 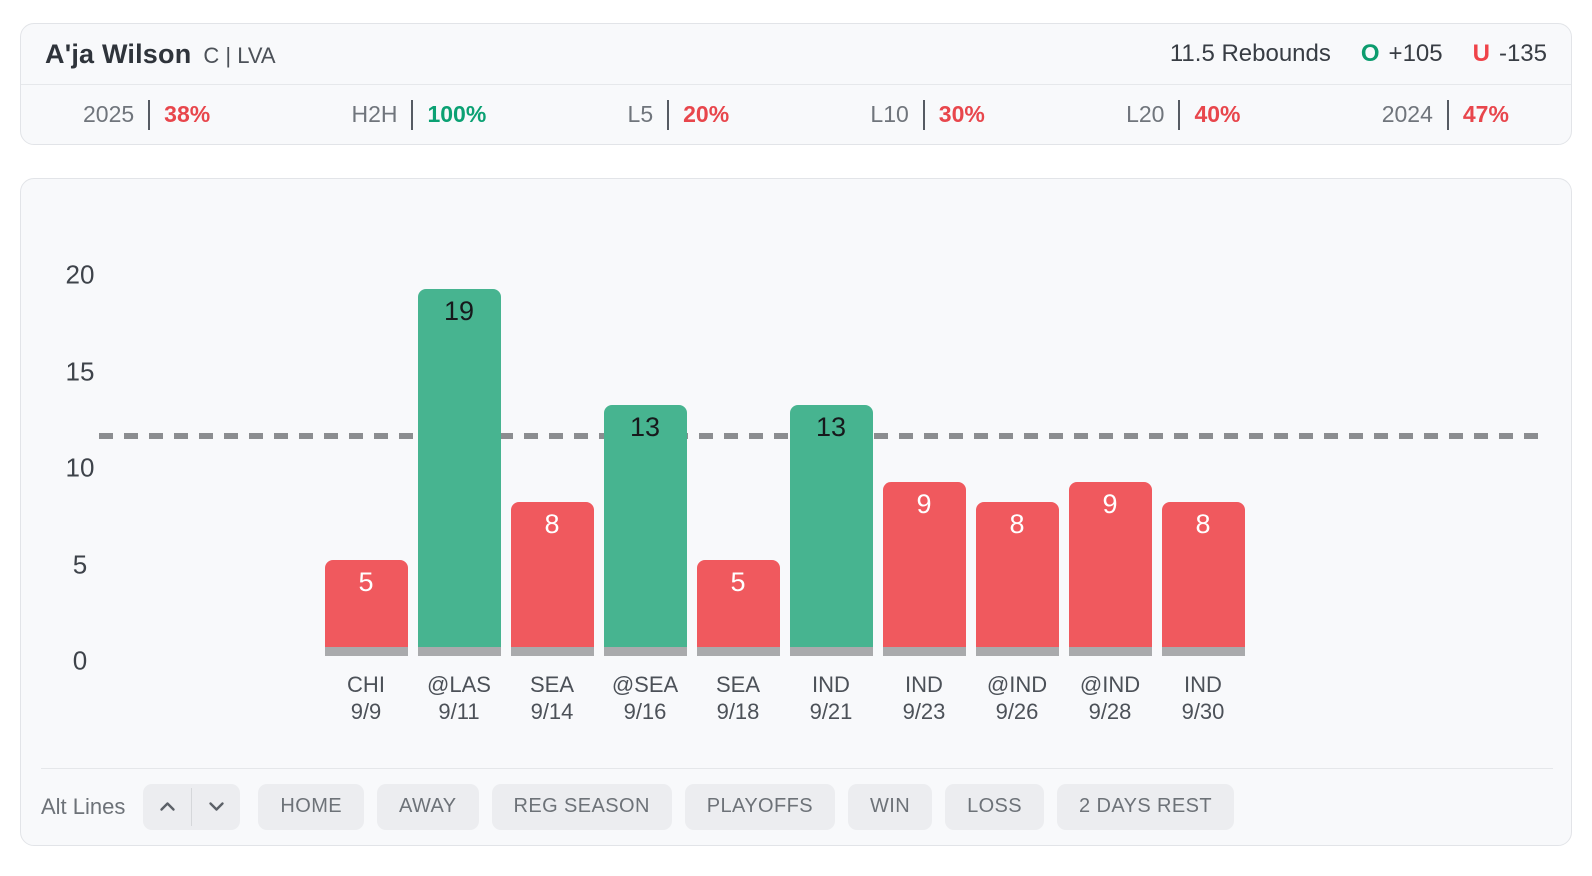 What do you see at coordinates (1481, 53) in the screenshot?
I see `under-indicator: U` at bounding box center [1481, 53].